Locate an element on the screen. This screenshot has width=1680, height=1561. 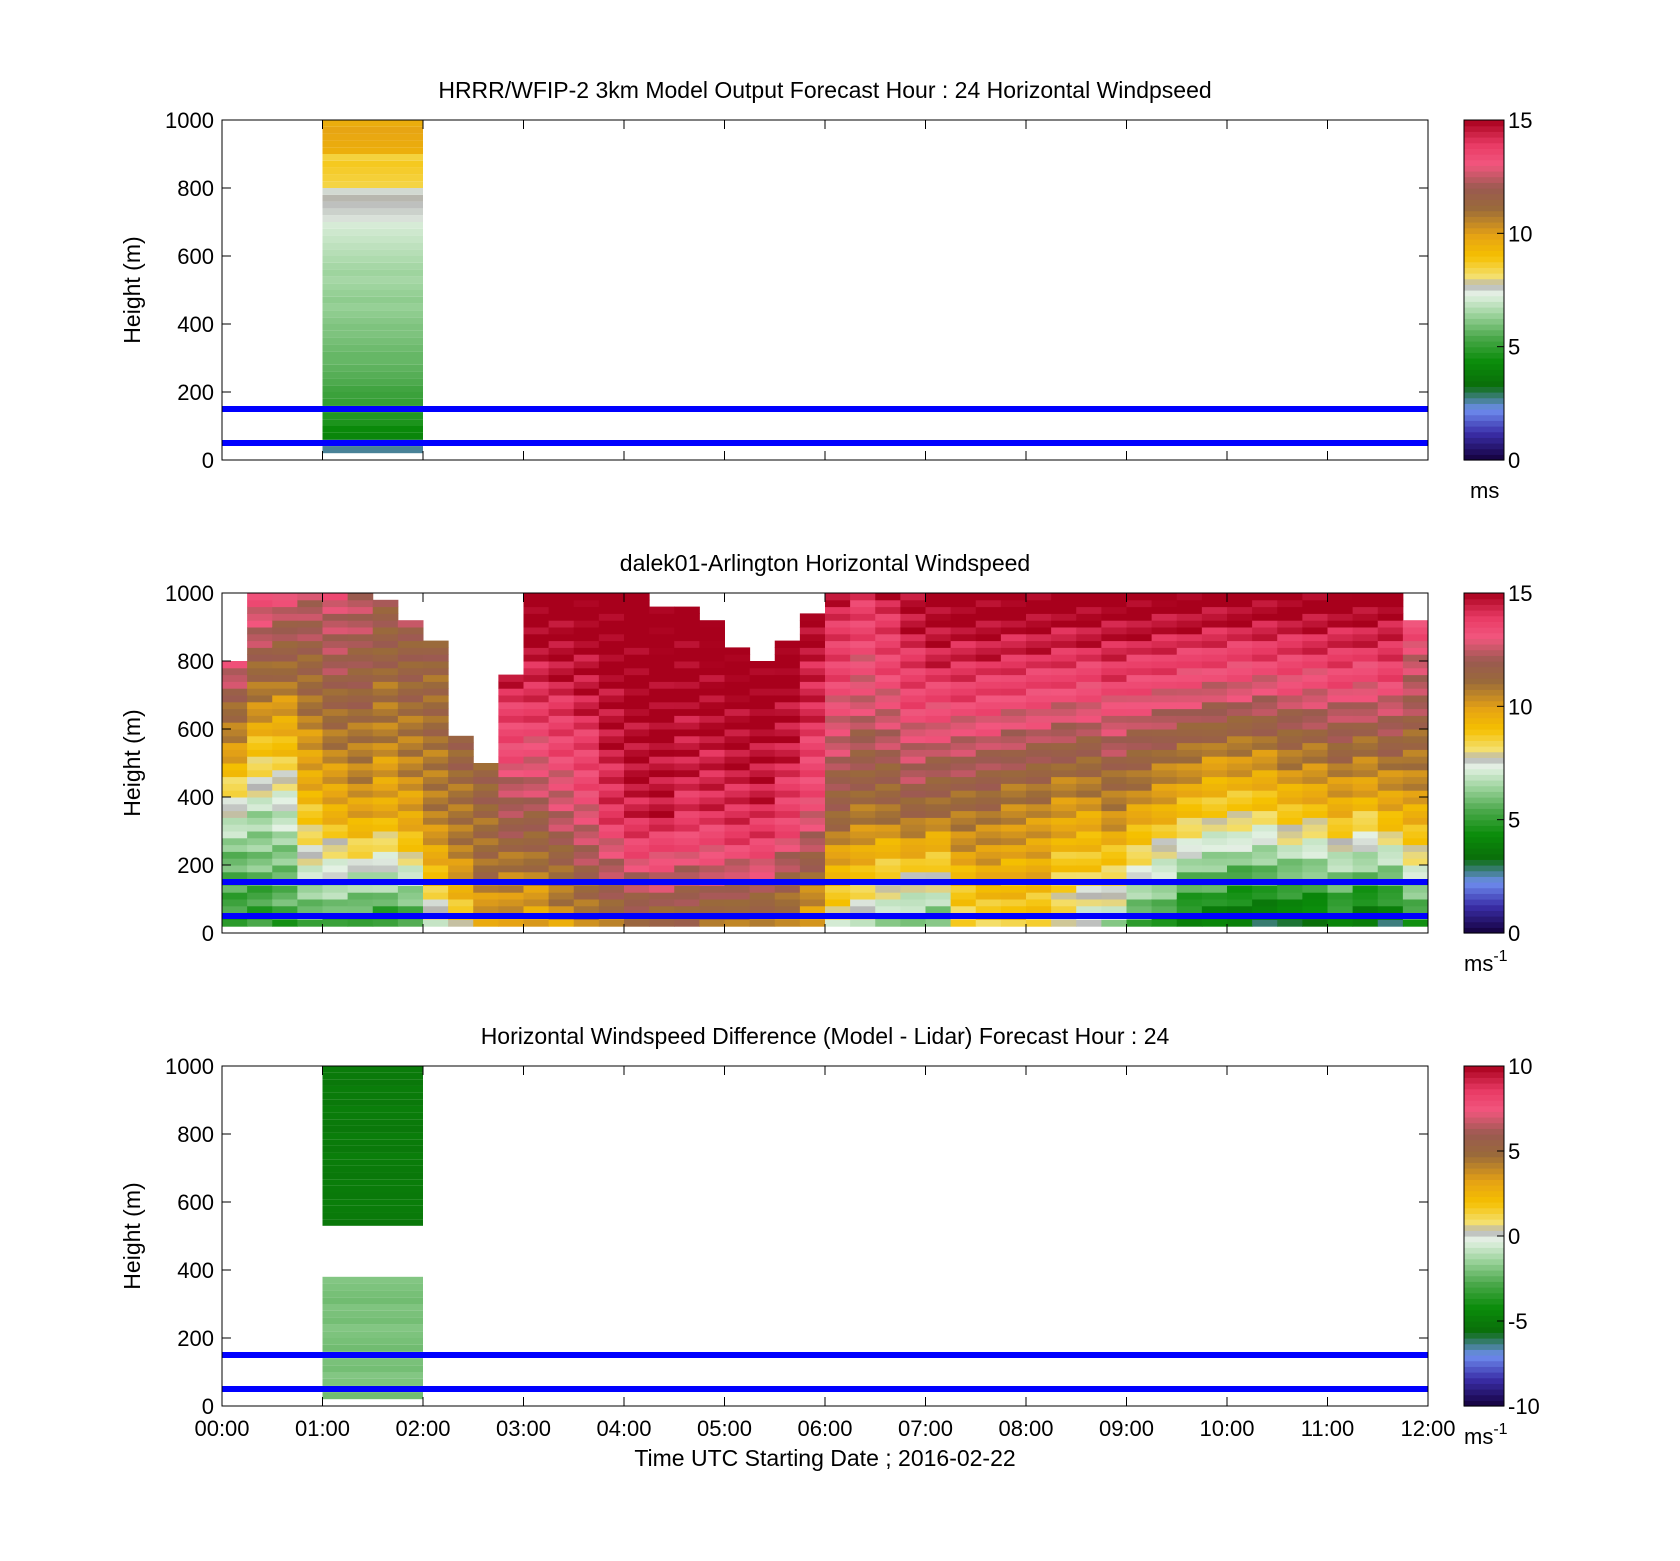
x-tick-label: 10:00 is located at coordinates (1226, 1428).